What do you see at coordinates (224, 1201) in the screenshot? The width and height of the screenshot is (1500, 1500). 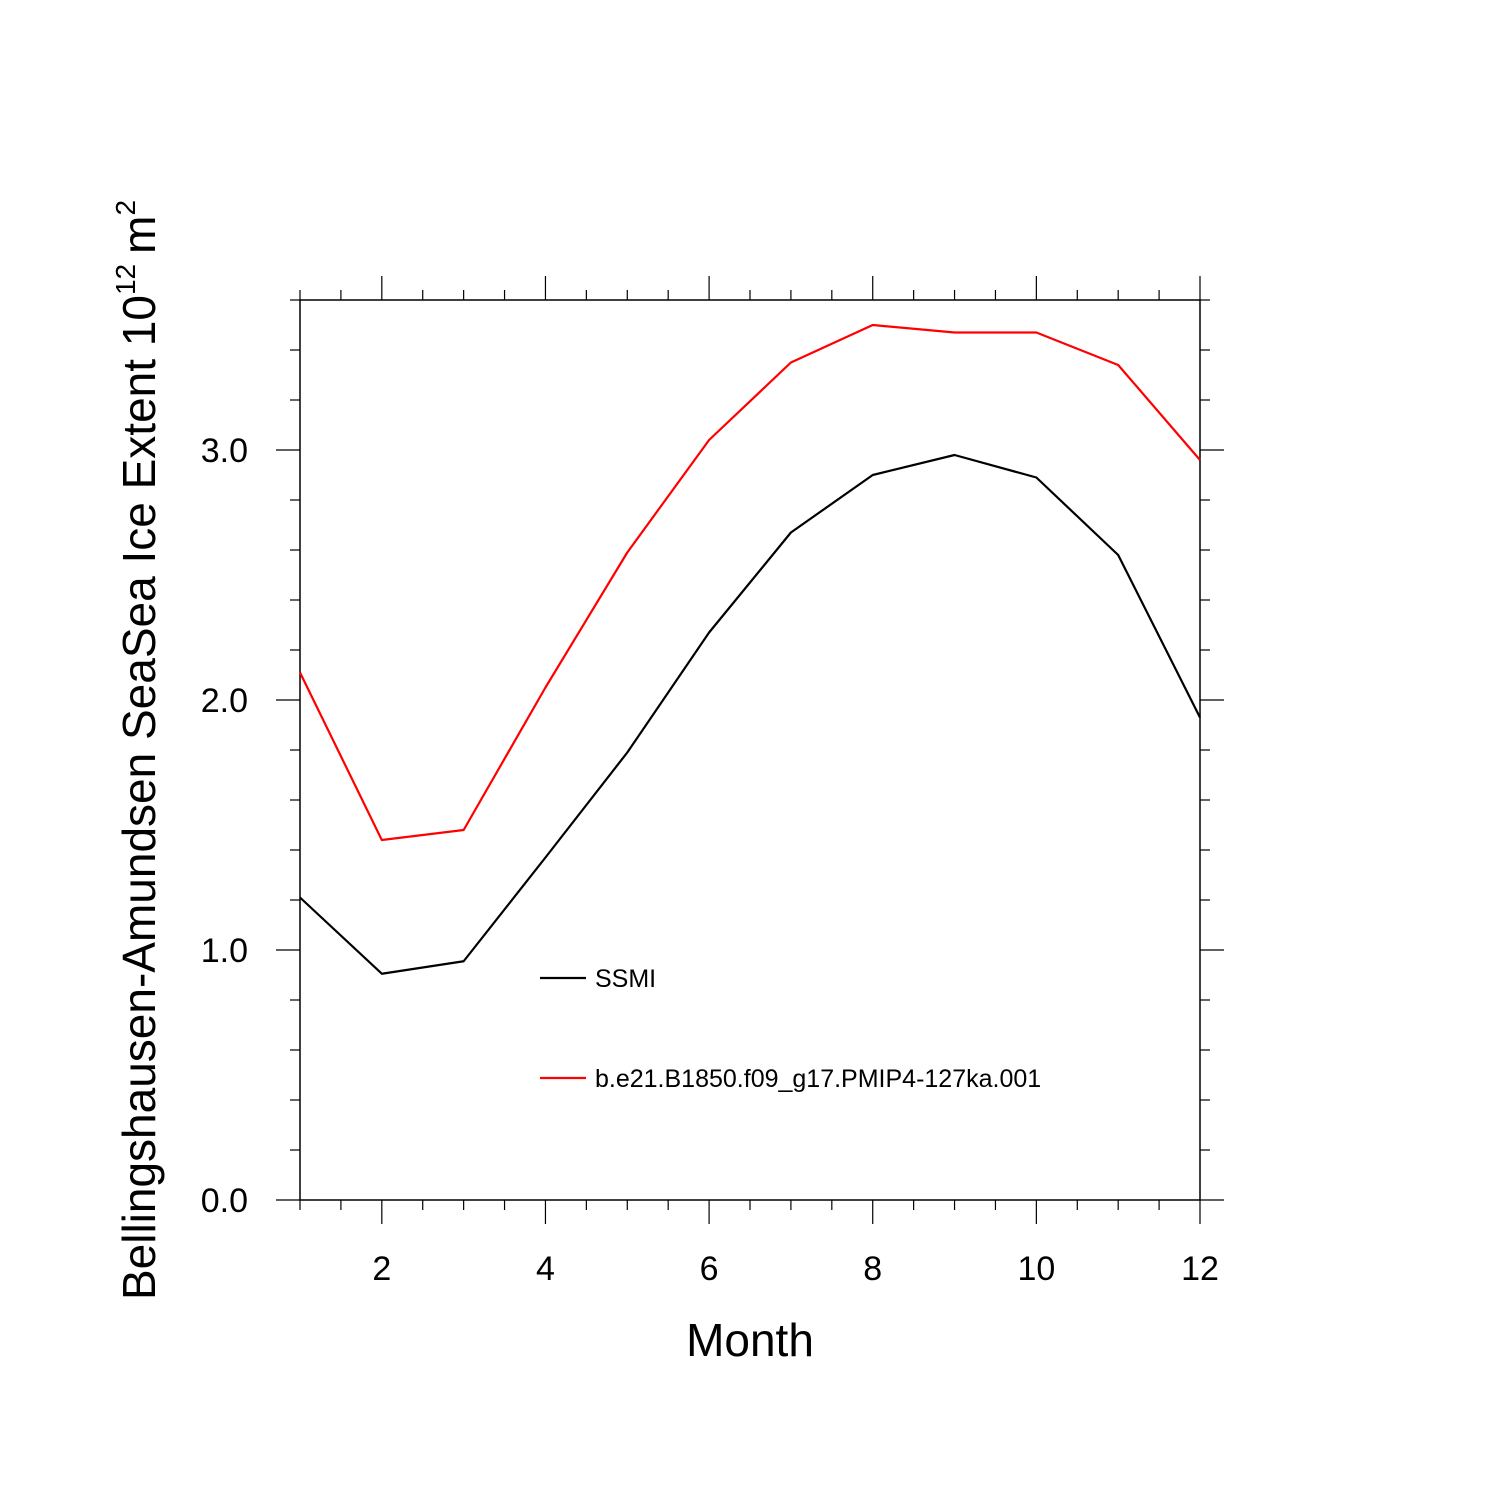 I see `y-tick-label: 0.0` at bounding box center [224, 1201].